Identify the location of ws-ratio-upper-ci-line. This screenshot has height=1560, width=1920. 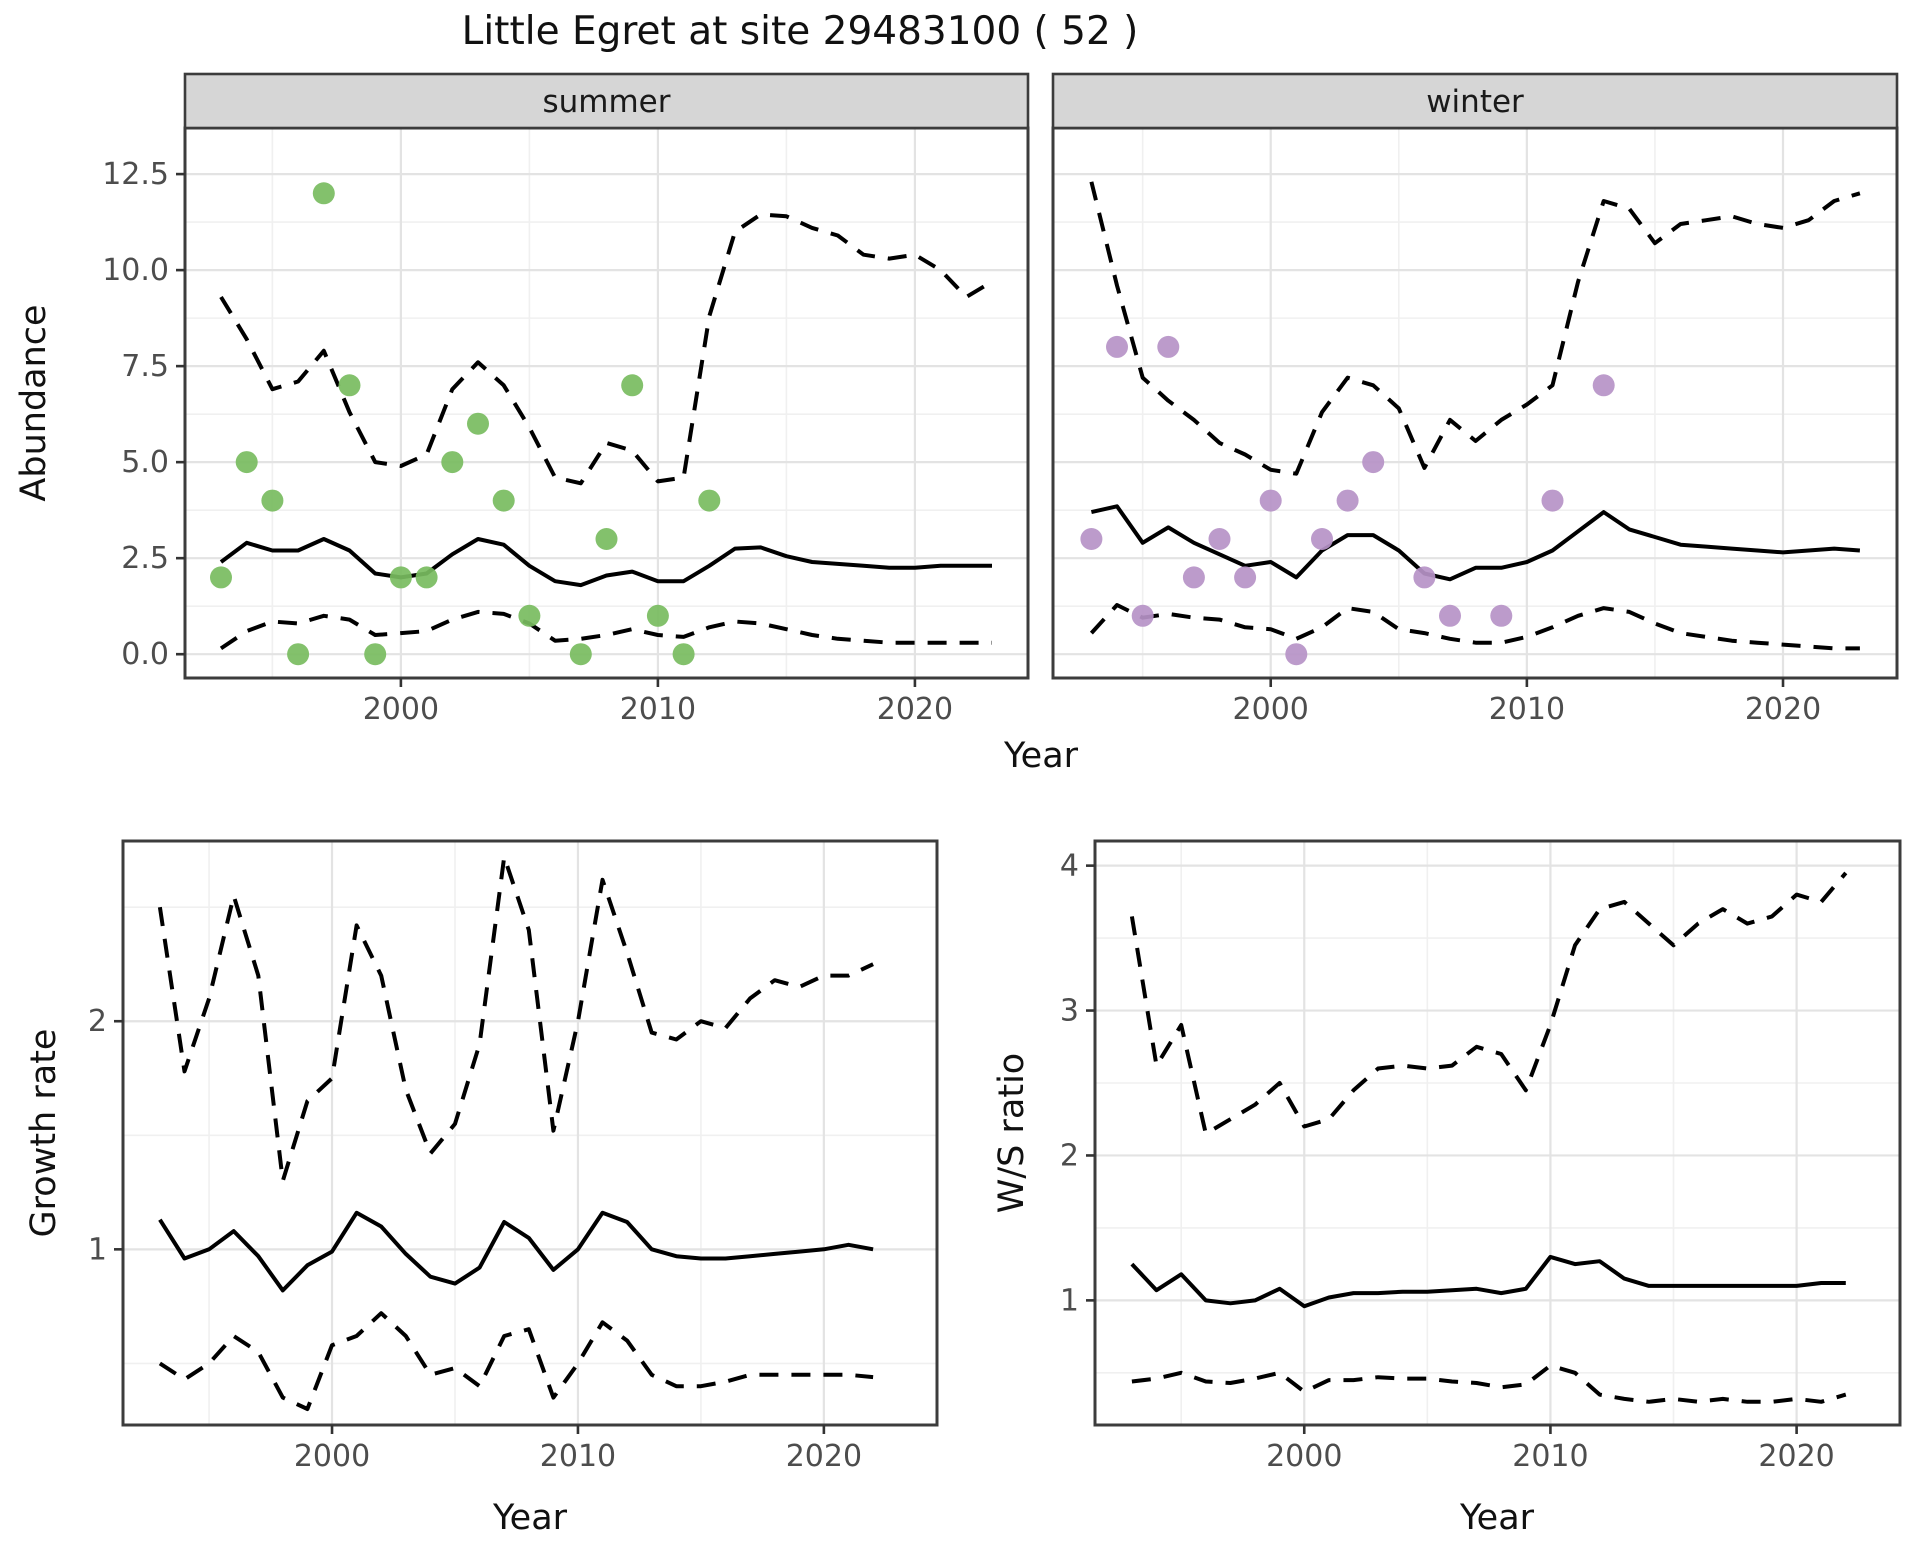
(1488, 1003).